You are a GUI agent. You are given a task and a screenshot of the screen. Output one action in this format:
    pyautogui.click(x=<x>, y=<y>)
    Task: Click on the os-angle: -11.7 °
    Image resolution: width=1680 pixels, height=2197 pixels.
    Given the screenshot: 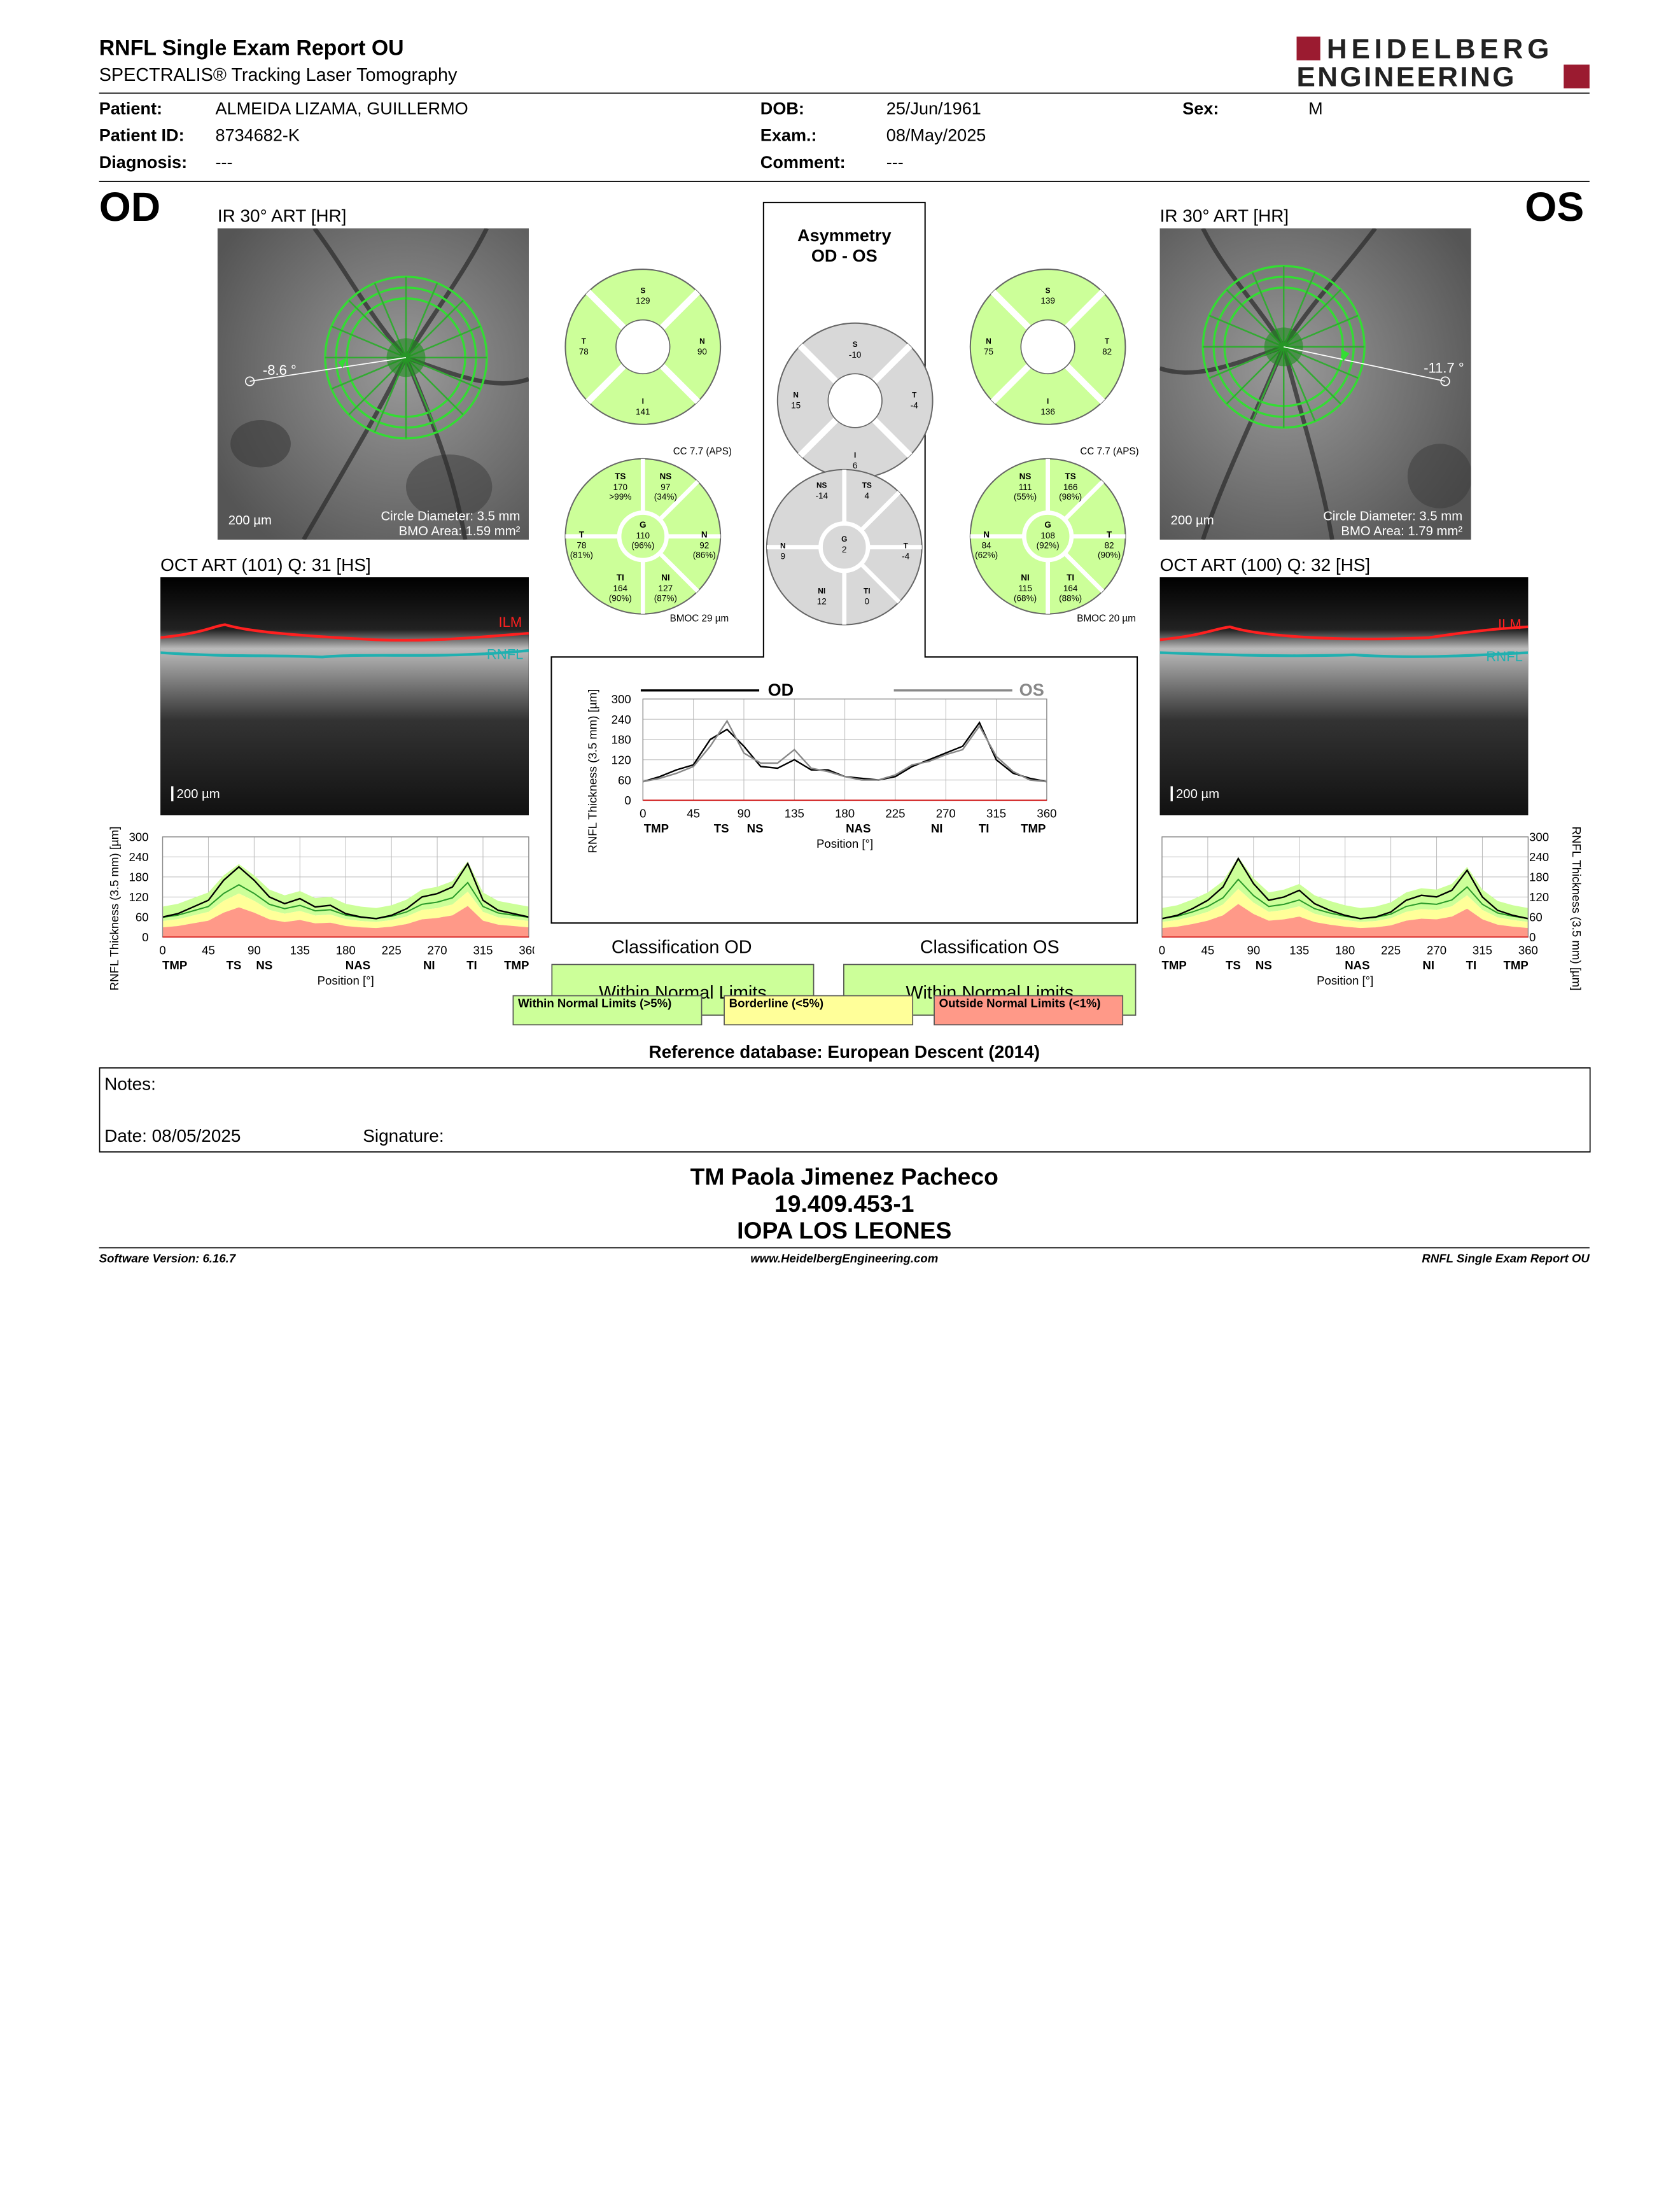 What is the action you would take?
    pyautogui.click(x=1444, y=368)
    